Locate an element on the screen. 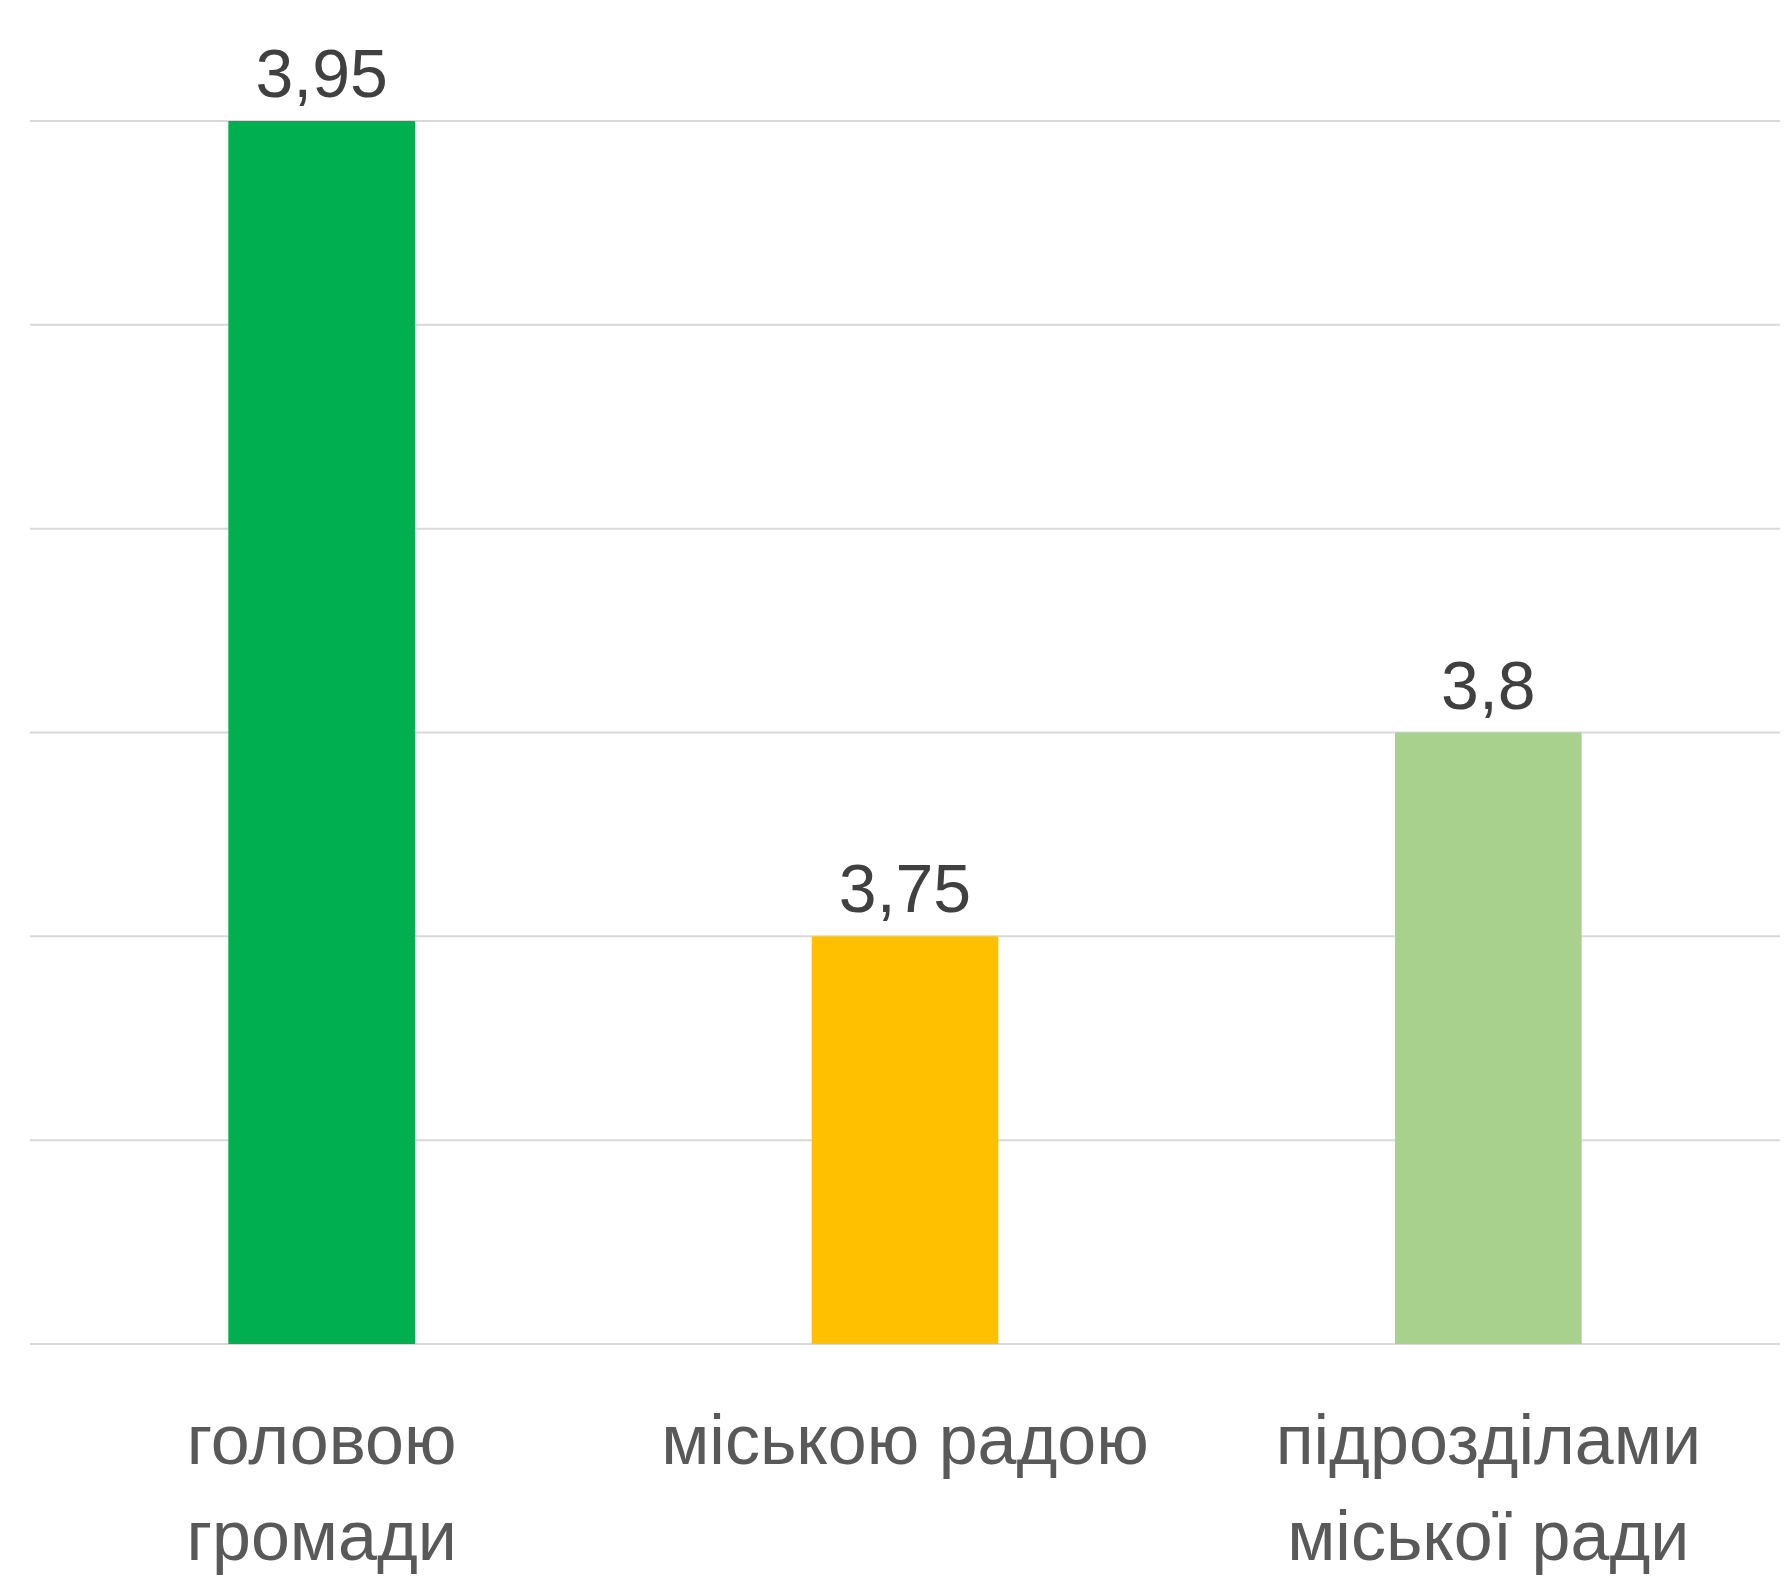 The image size is (1788, 1582). x-tick-label: головою громади is located at coordinates (321, 1488).